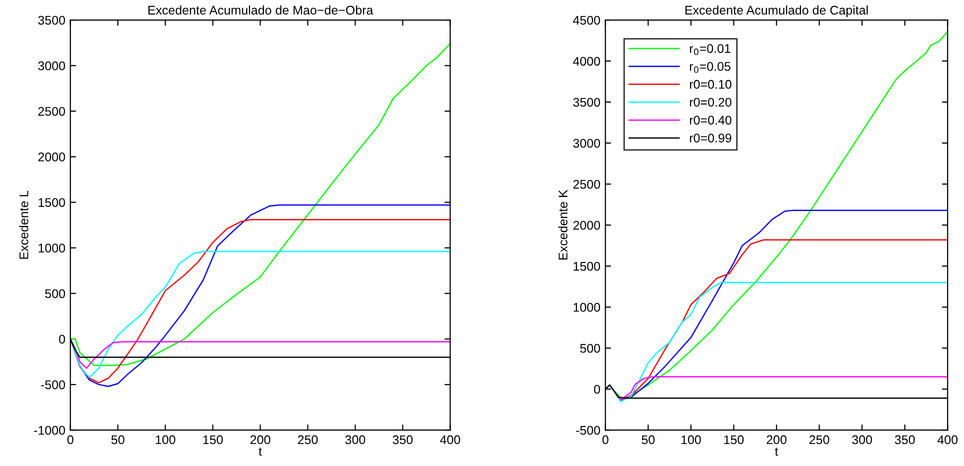  What do you see at coordinates (710, 49) in the screenshot?
I see `legend-label: r$_{0}$=0.01` at bounding box center [710, 49].